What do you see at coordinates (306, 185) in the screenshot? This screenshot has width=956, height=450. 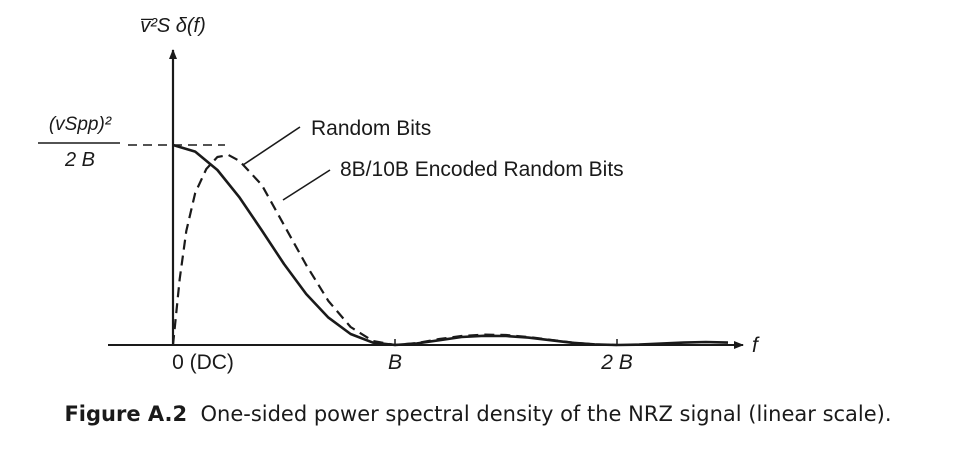 I see `series-2-leader` at bounding box center [306, 185].